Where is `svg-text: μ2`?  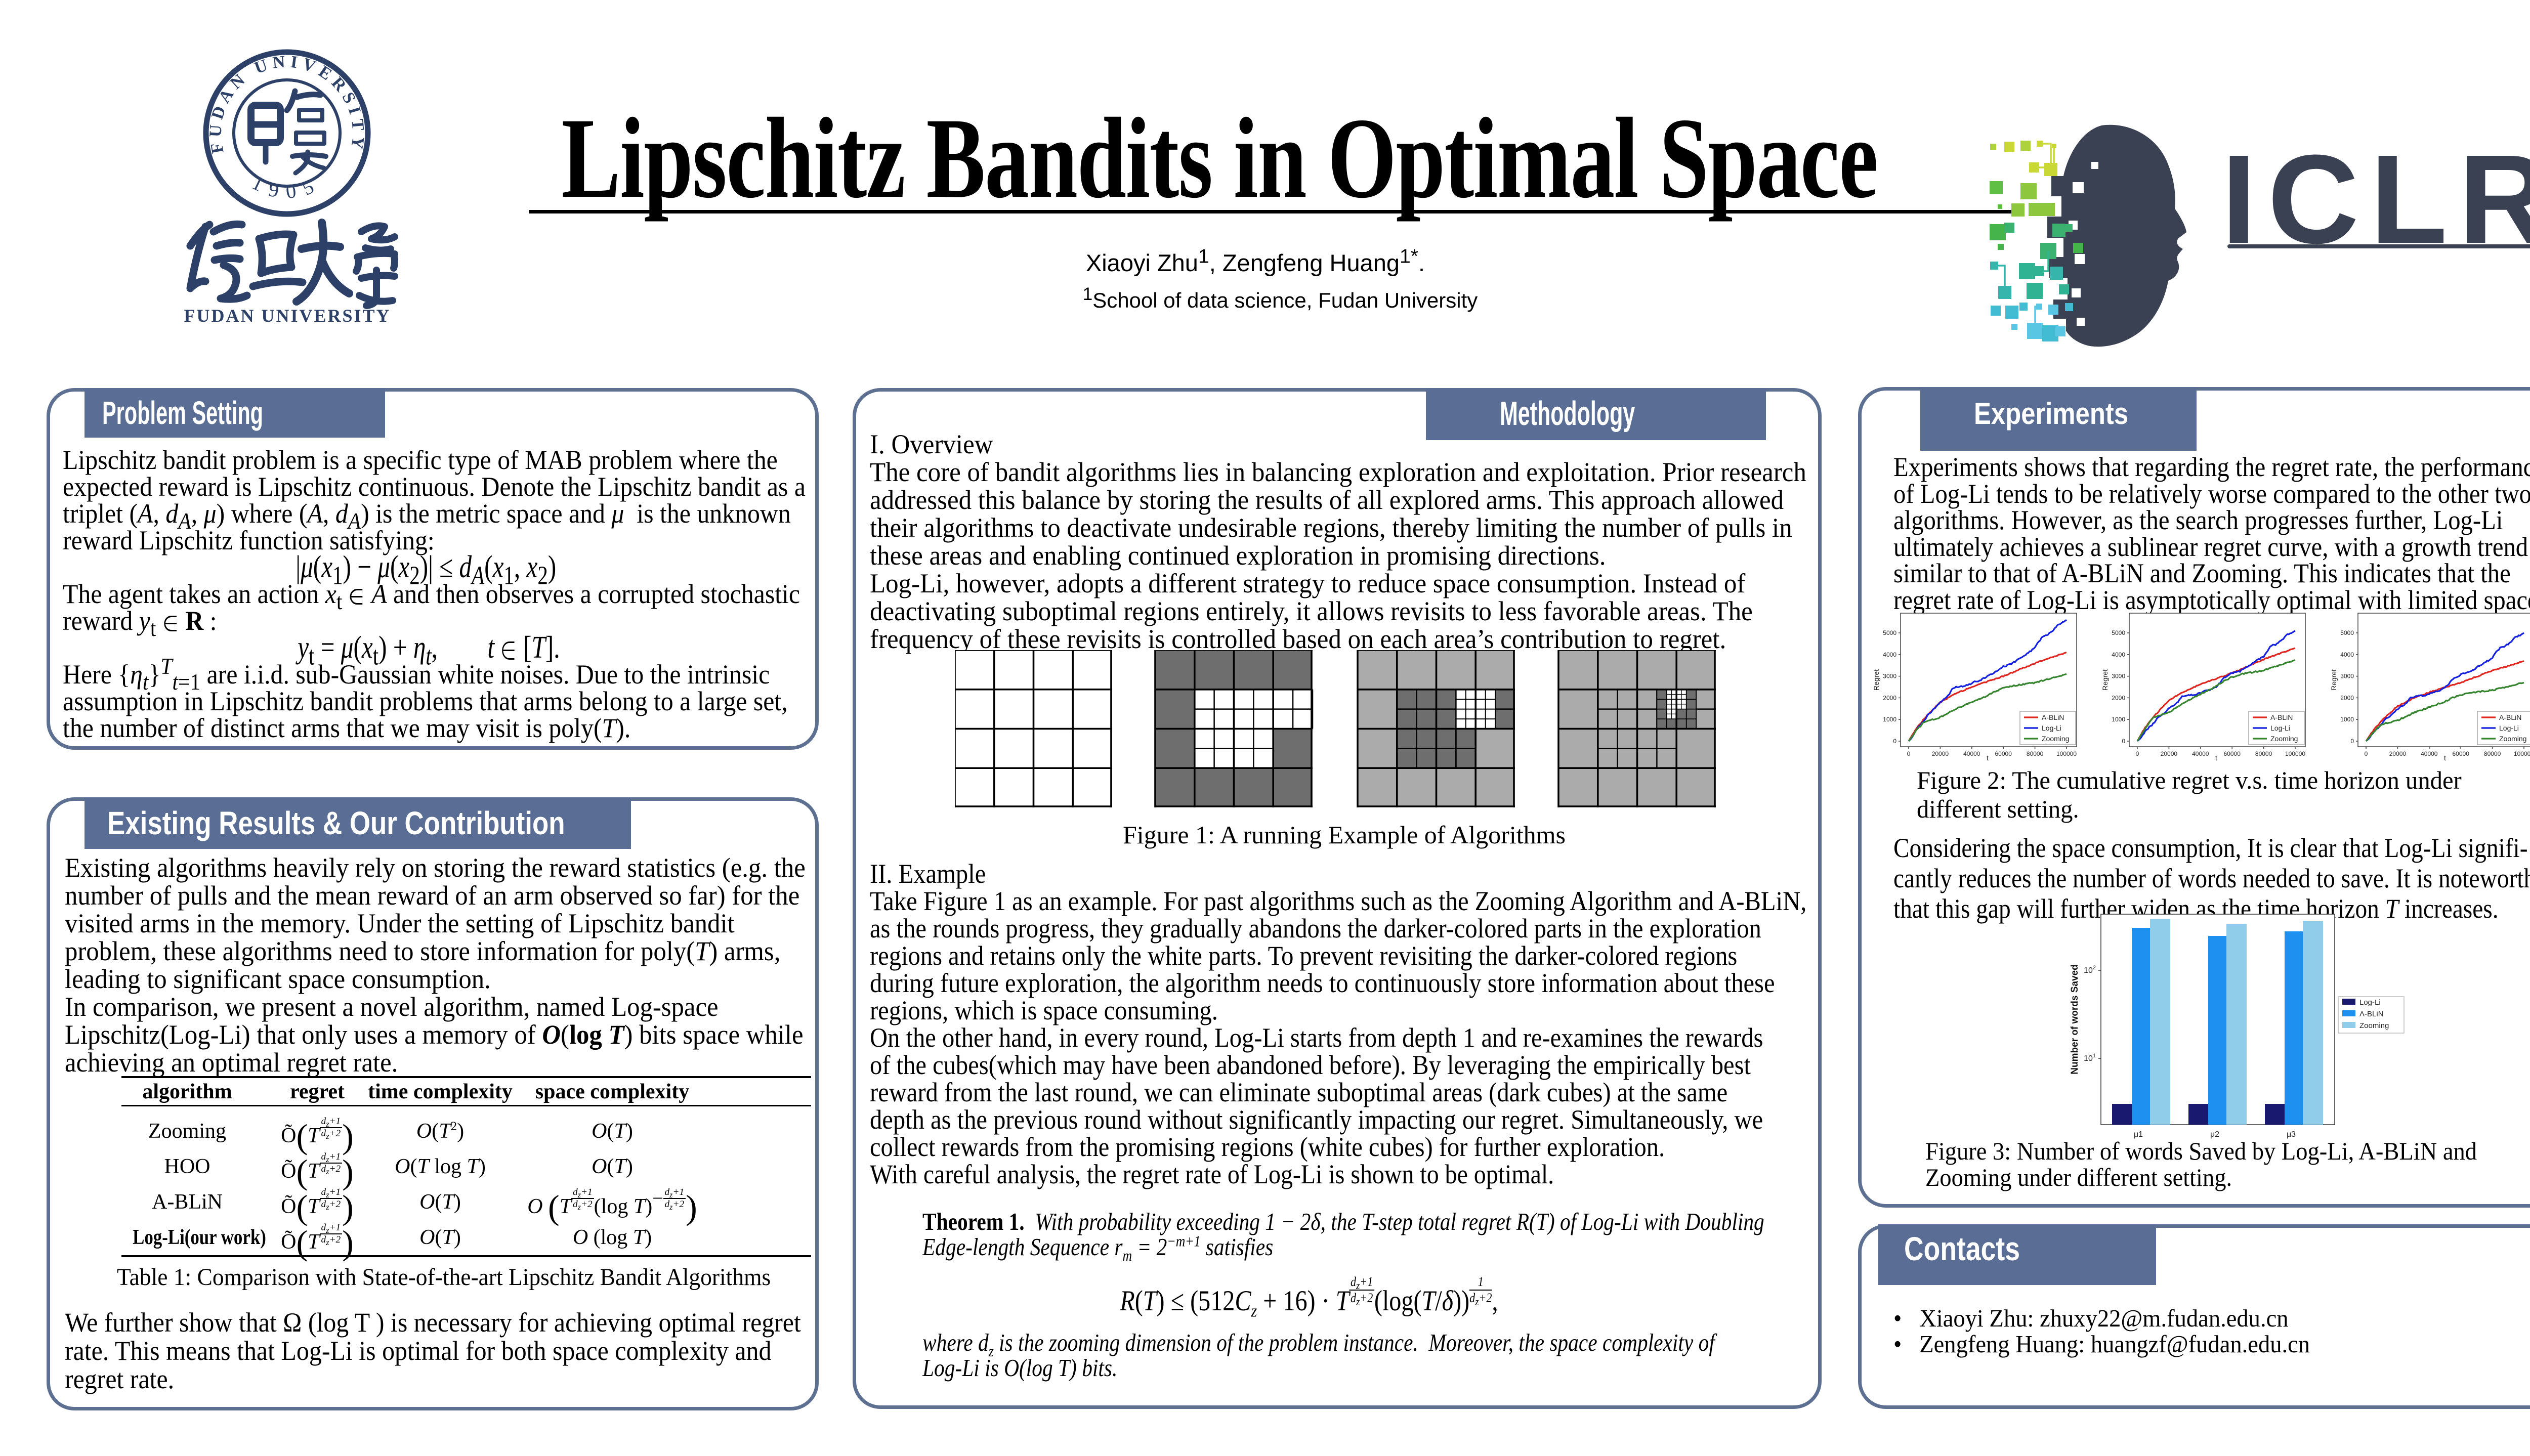 svg-text: μ2 is located at coordinates (2214, 1134).